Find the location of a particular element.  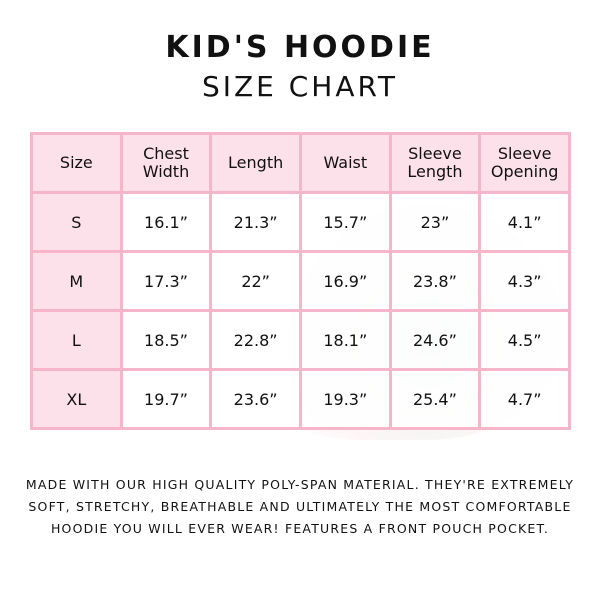

measurement-cell: 18.1” is located at coordinates (345, 340).